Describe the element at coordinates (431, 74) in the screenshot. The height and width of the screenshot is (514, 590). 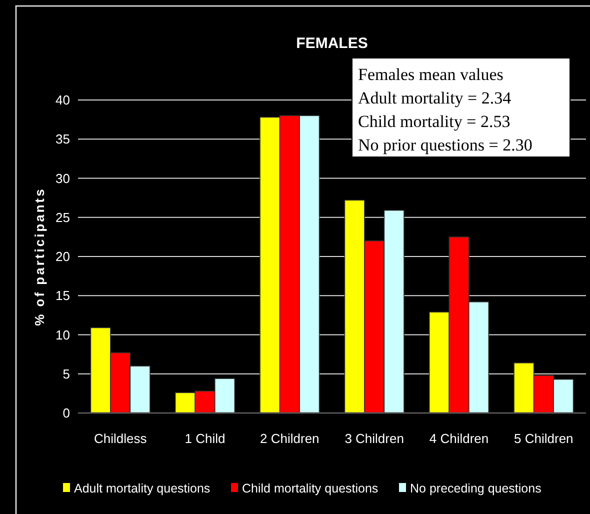
I see `text: Females mean values` at that location.